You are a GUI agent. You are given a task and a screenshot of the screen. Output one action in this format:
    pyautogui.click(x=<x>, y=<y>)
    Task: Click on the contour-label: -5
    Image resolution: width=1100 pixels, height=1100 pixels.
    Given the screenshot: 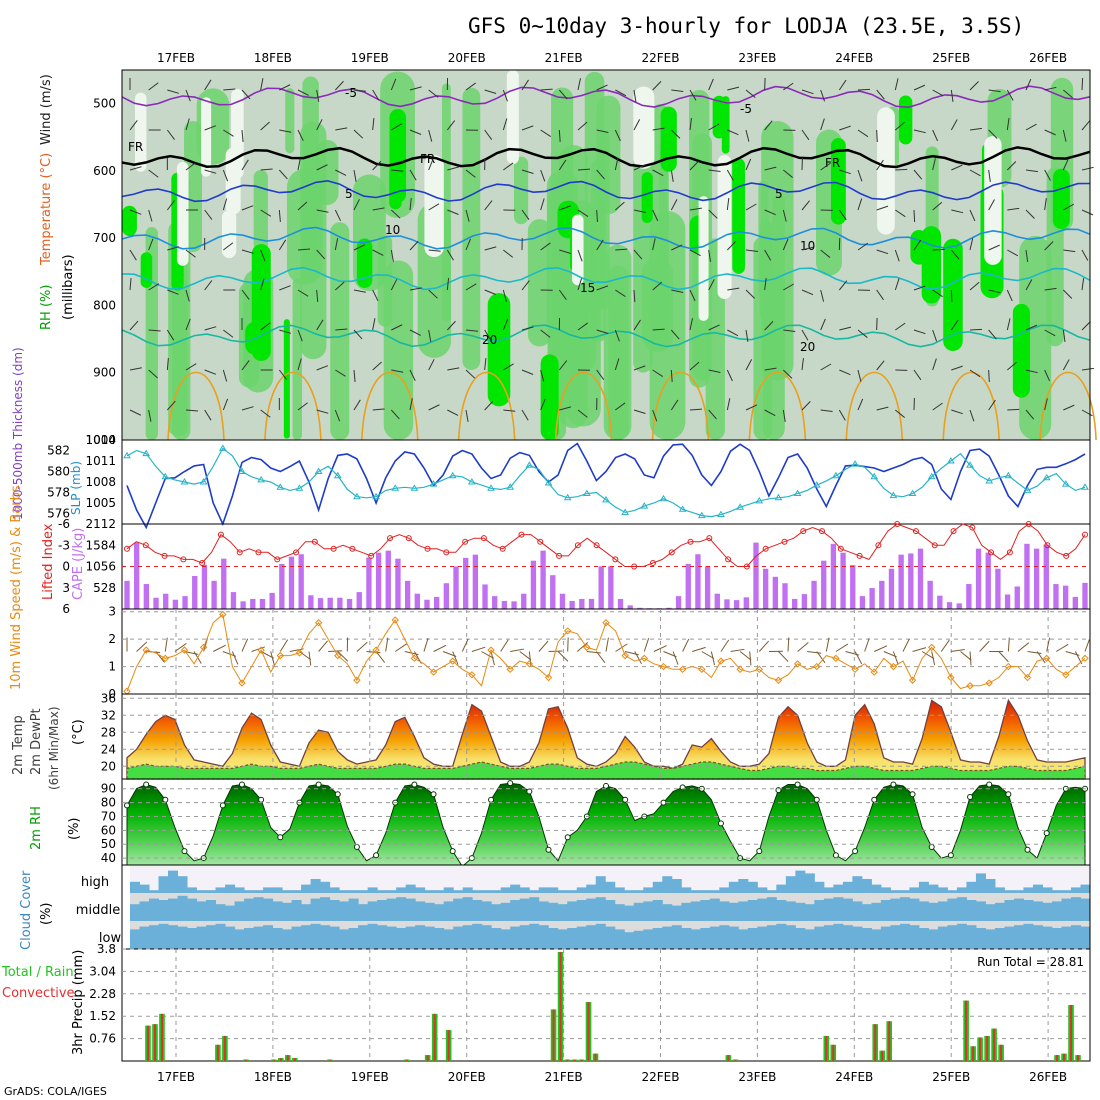 What is the action you would take?
    pyautogui.click(x=746, y=109)
    